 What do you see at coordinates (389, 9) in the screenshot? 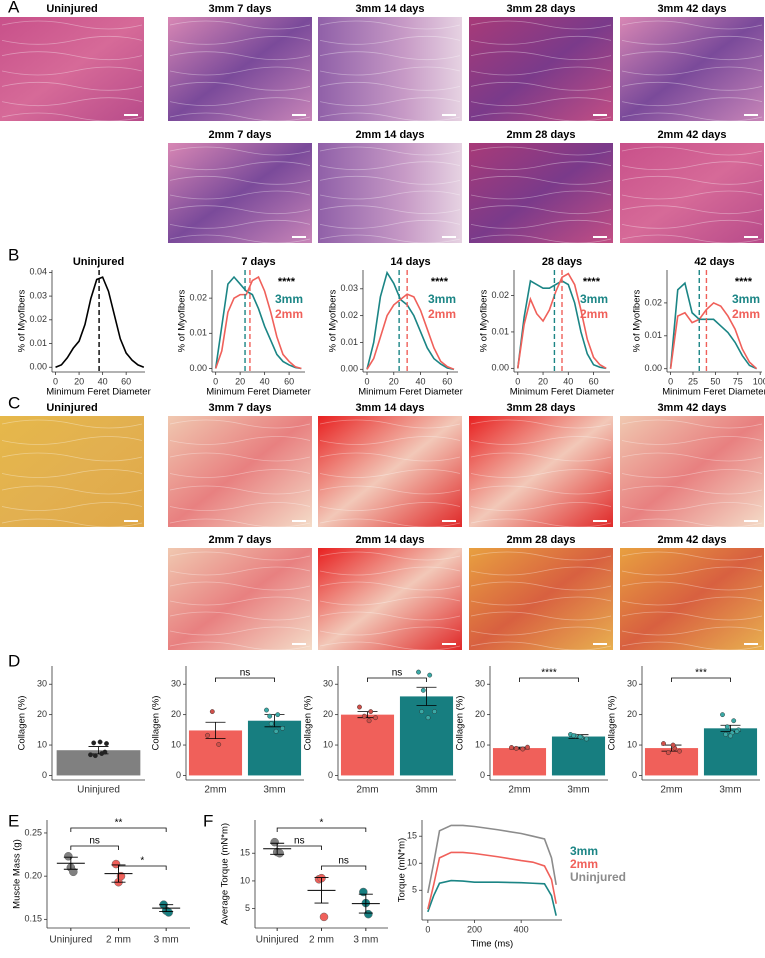
I see `image-title: 3mm 14 days` at bounding box center [389, 9].